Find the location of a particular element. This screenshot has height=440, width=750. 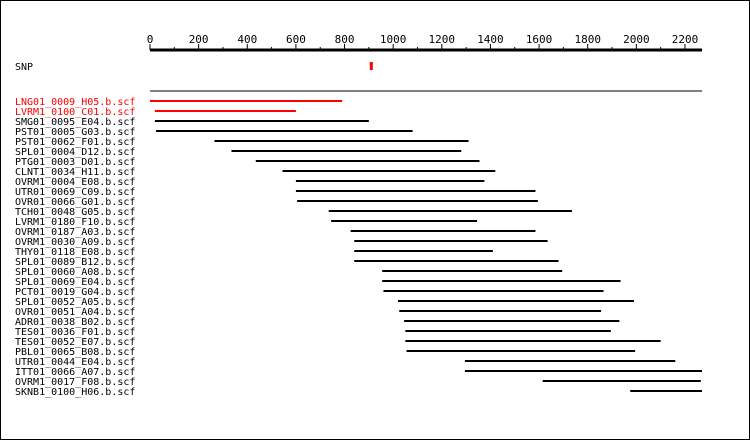

read-row: ADR01_0038_B02.b.scf is located at coordinates (317, 322).